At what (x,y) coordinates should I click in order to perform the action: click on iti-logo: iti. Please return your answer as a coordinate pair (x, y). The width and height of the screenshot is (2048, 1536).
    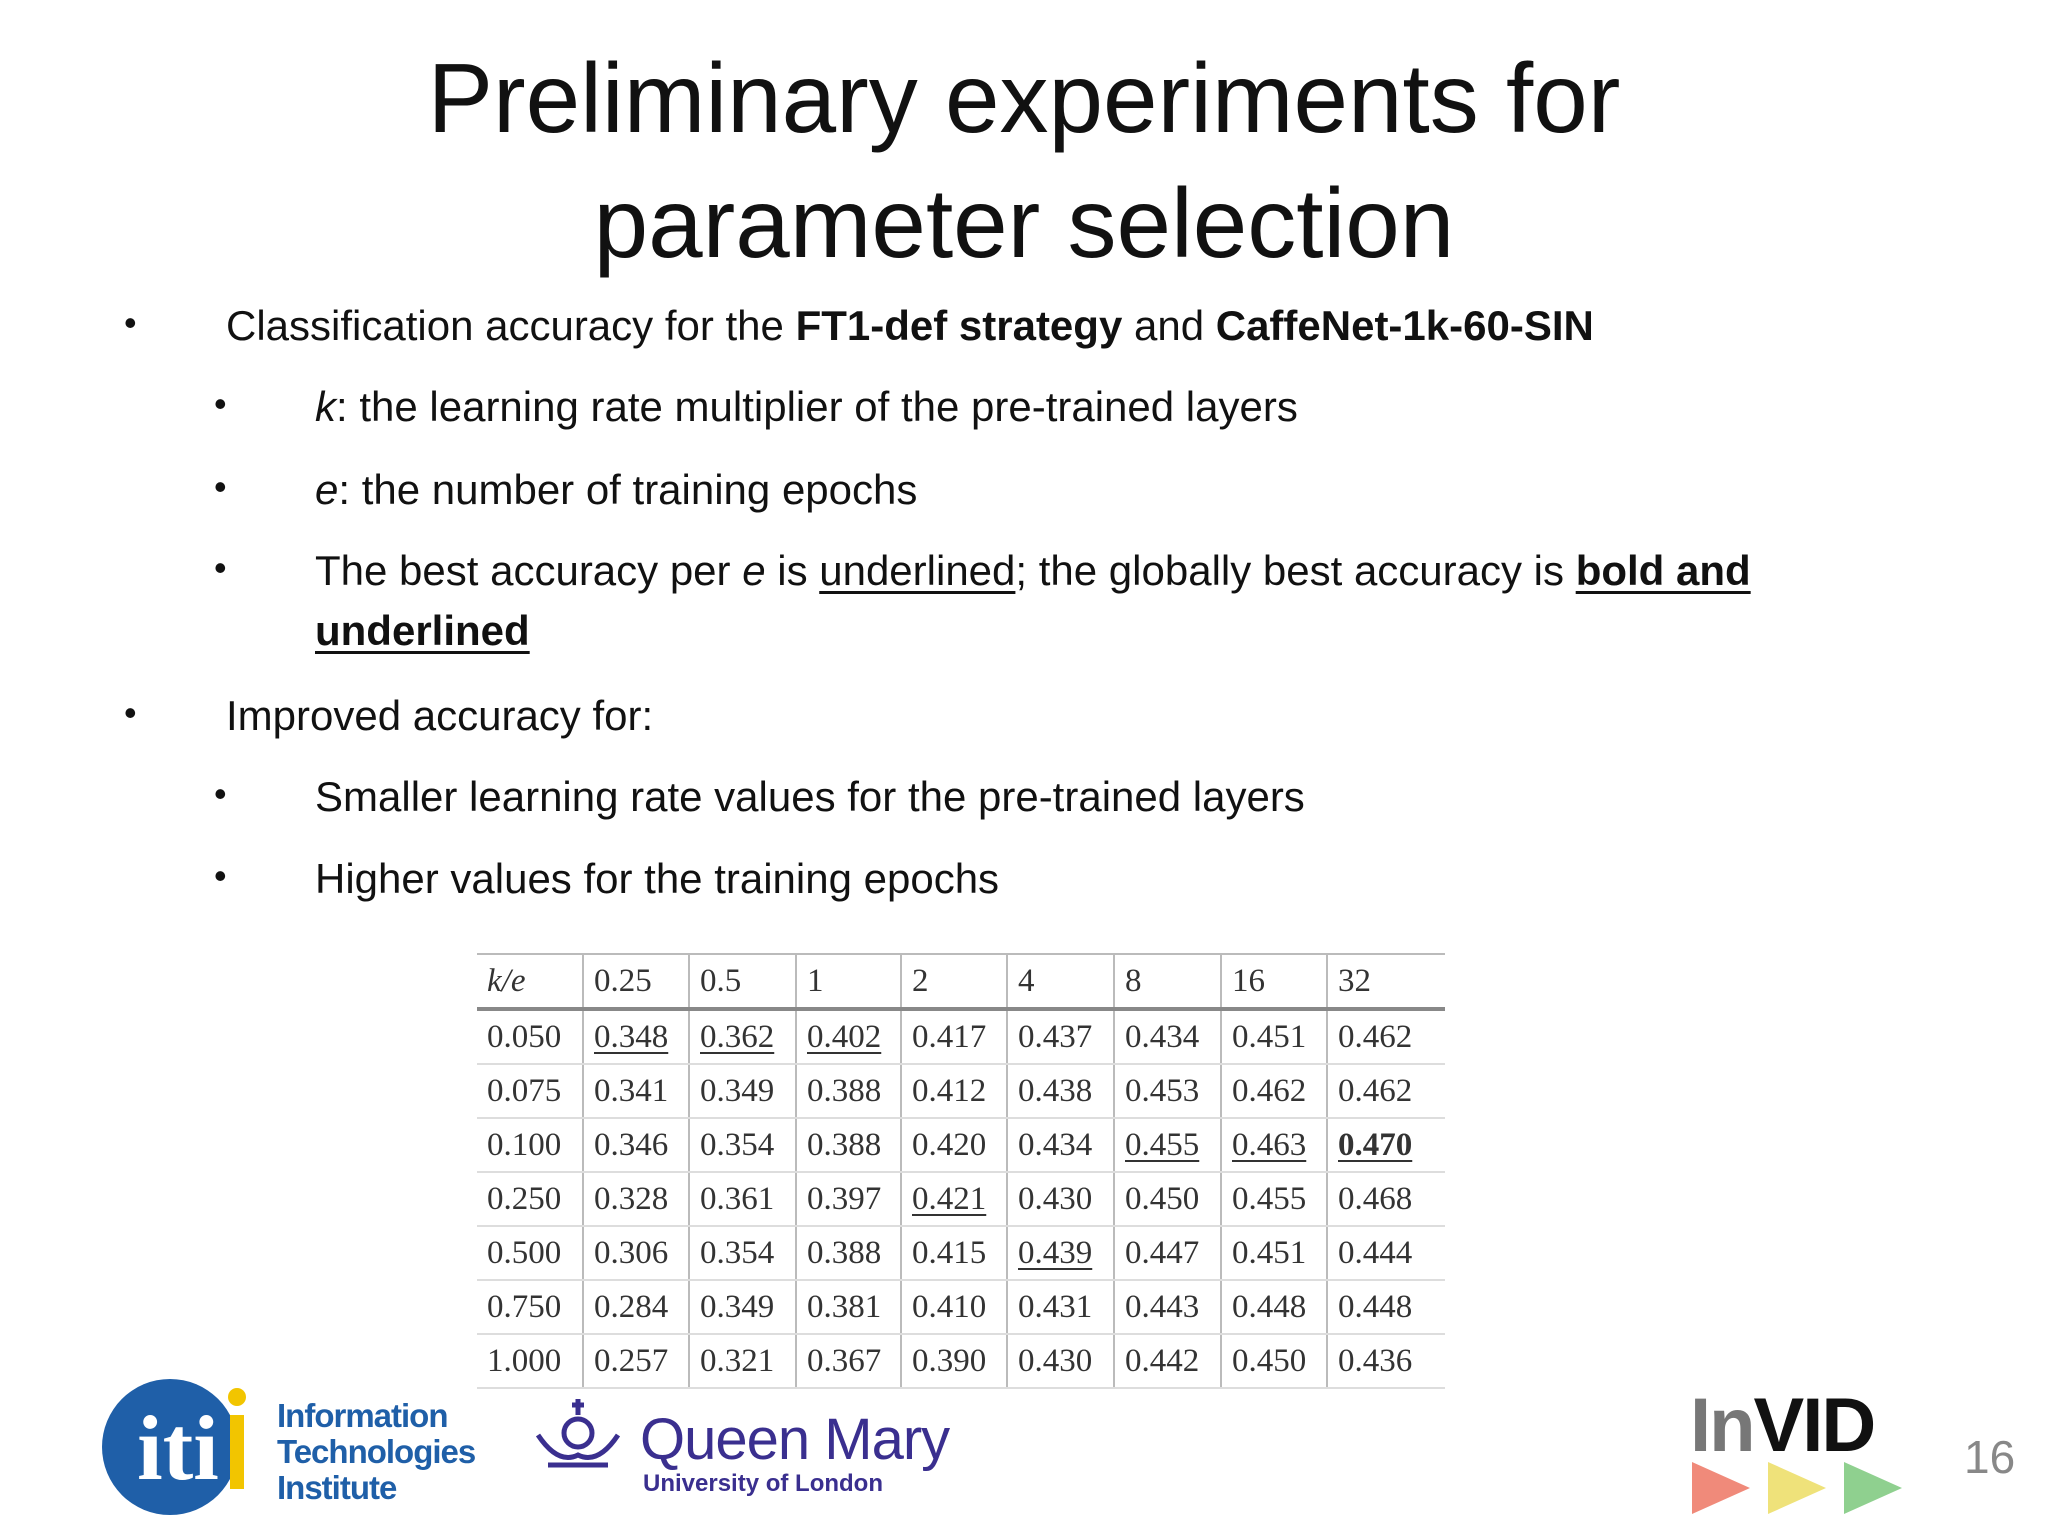
    Looking at the image, I should click on (174, 1447).